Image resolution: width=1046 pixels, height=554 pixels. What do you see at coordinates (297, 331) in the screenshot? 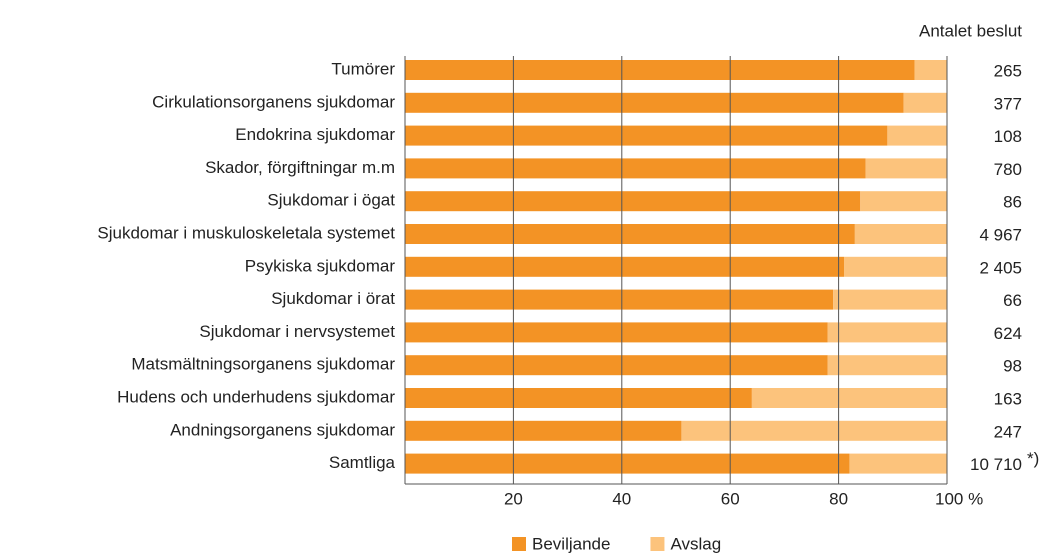
I see `category-label: Sjukdomar i nervsystemet` at bounding box center [297, 331].